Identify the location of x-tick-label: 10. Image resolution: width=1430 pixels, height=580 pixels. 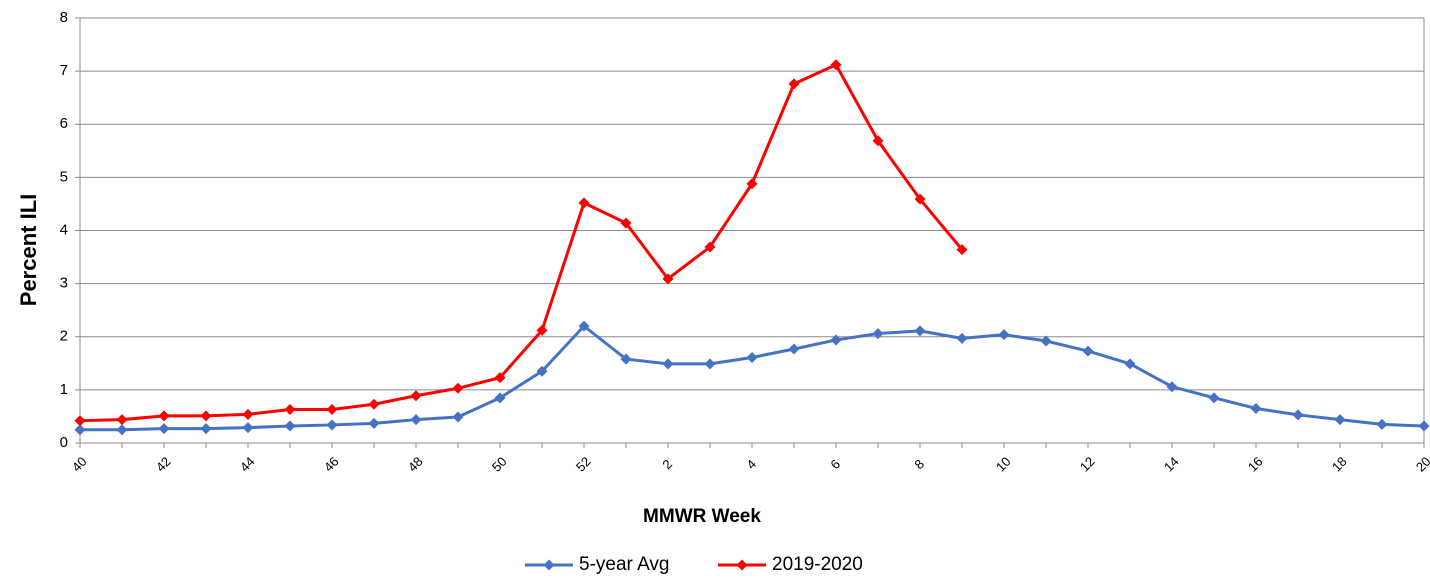
(1003, 464).